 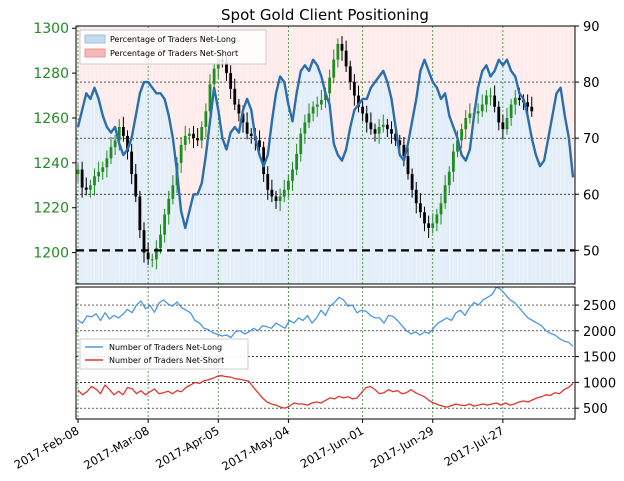 I want to click on x-tick-label: 2017-Mar-08, so click(x=116, y=447).